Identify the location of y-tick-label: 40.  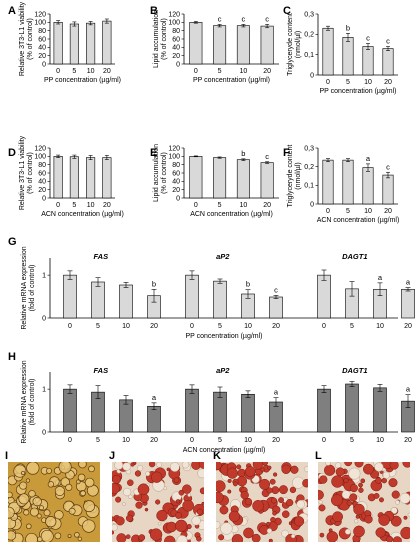
(42, 182).